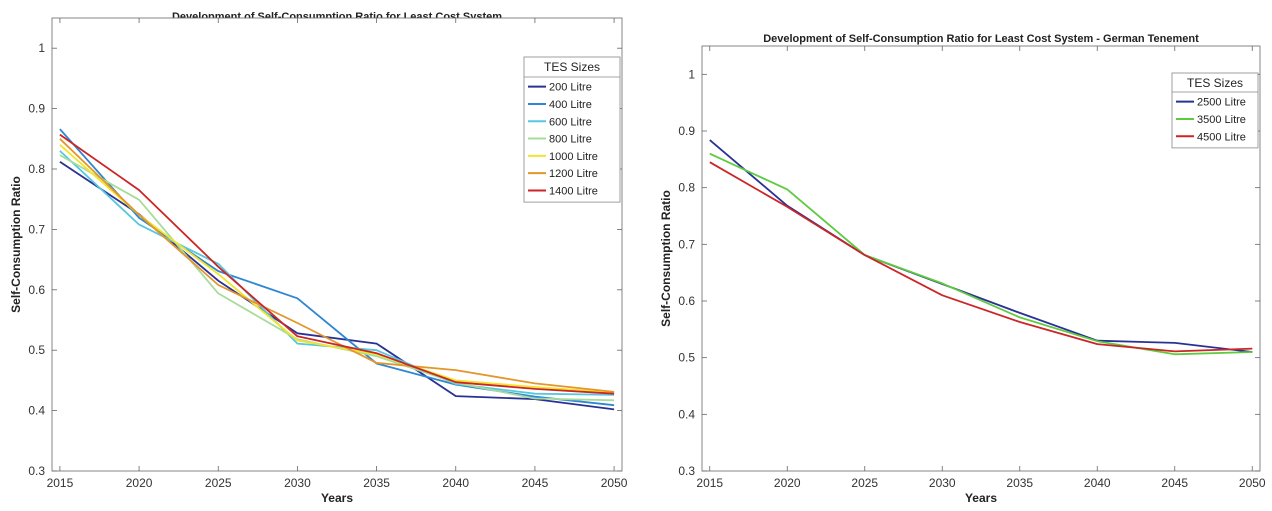 Image resolution: width=1272 pixels, height=511 pixels. I want to click on right-x-axis-label: Years, so click(981, 498).